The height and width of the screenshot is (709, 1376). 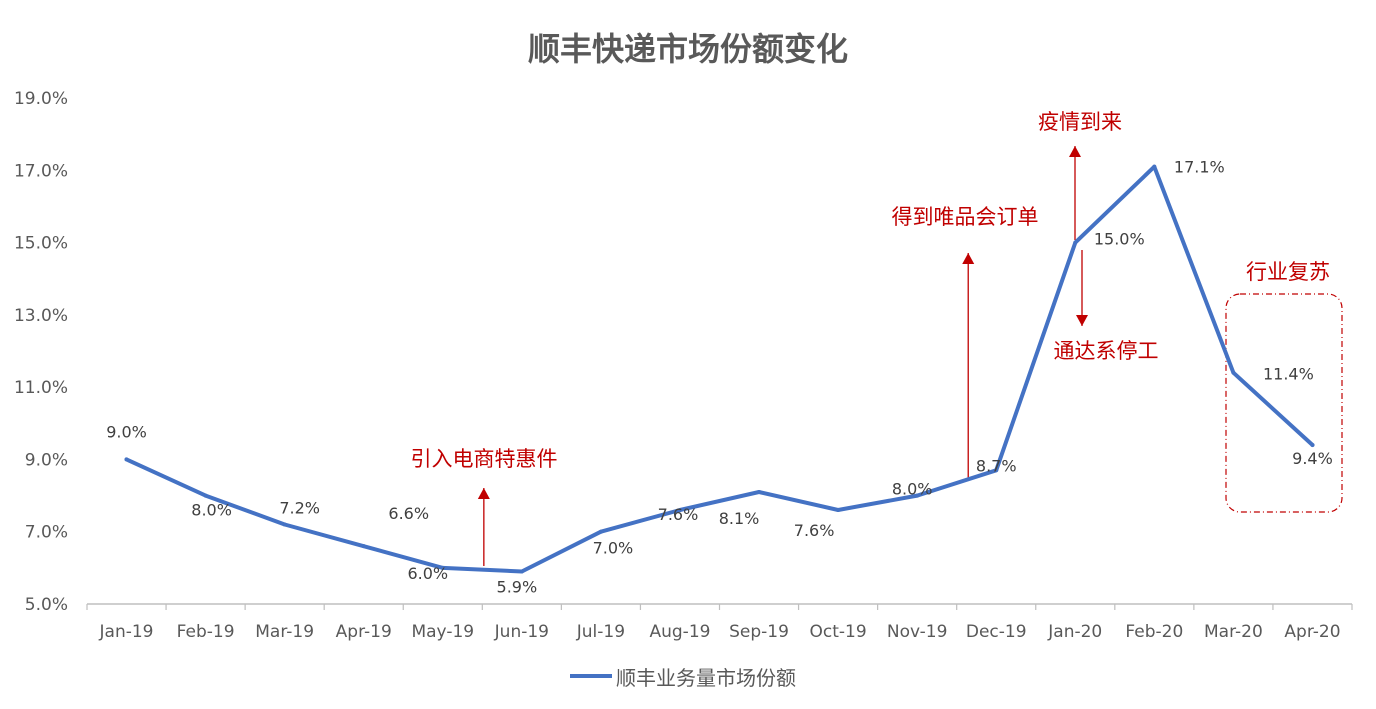 What do you see at coordinates (1312, 632) in the screenshot?
I see `x-tick-label: Apr-20` at bounding box center [1312, 632].